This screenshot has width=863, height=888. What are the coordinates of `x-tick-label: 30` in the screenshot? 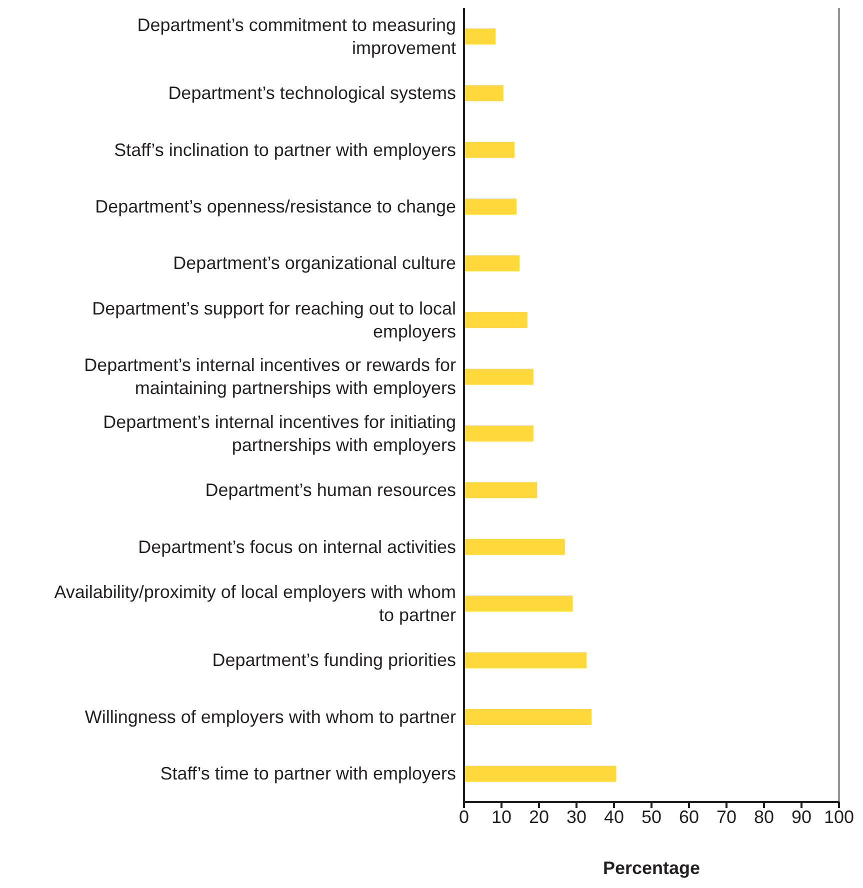 It's located at (576, 816).